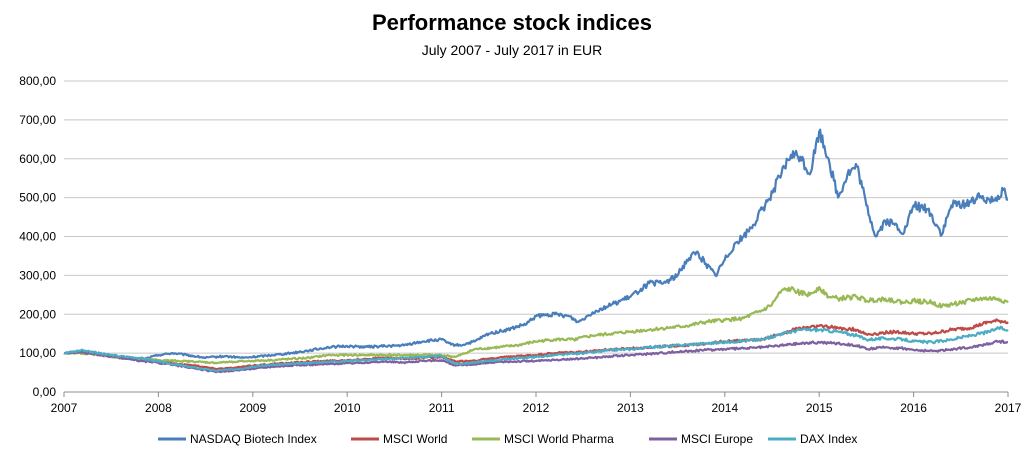 Image resolution: width=1024 pixels, height=462 pixels. I want to click on y-tick-label: 700,00, so click(37, 120).